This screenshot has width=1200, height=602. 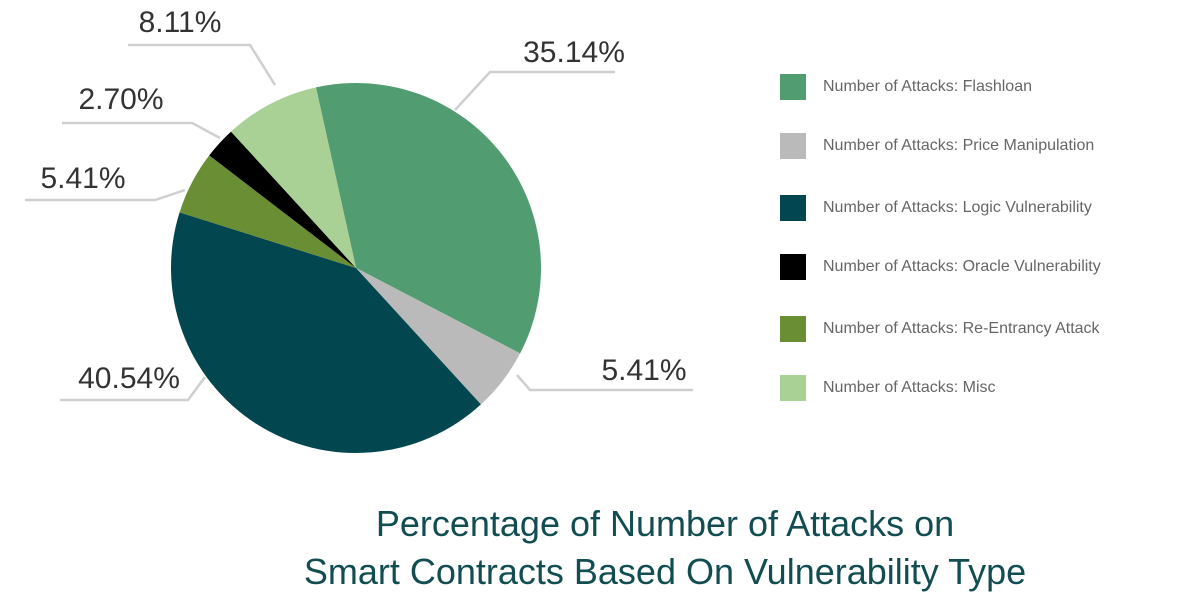 I want to click on pie-slice-logic-vulnerability, so click(x=325, y=333).